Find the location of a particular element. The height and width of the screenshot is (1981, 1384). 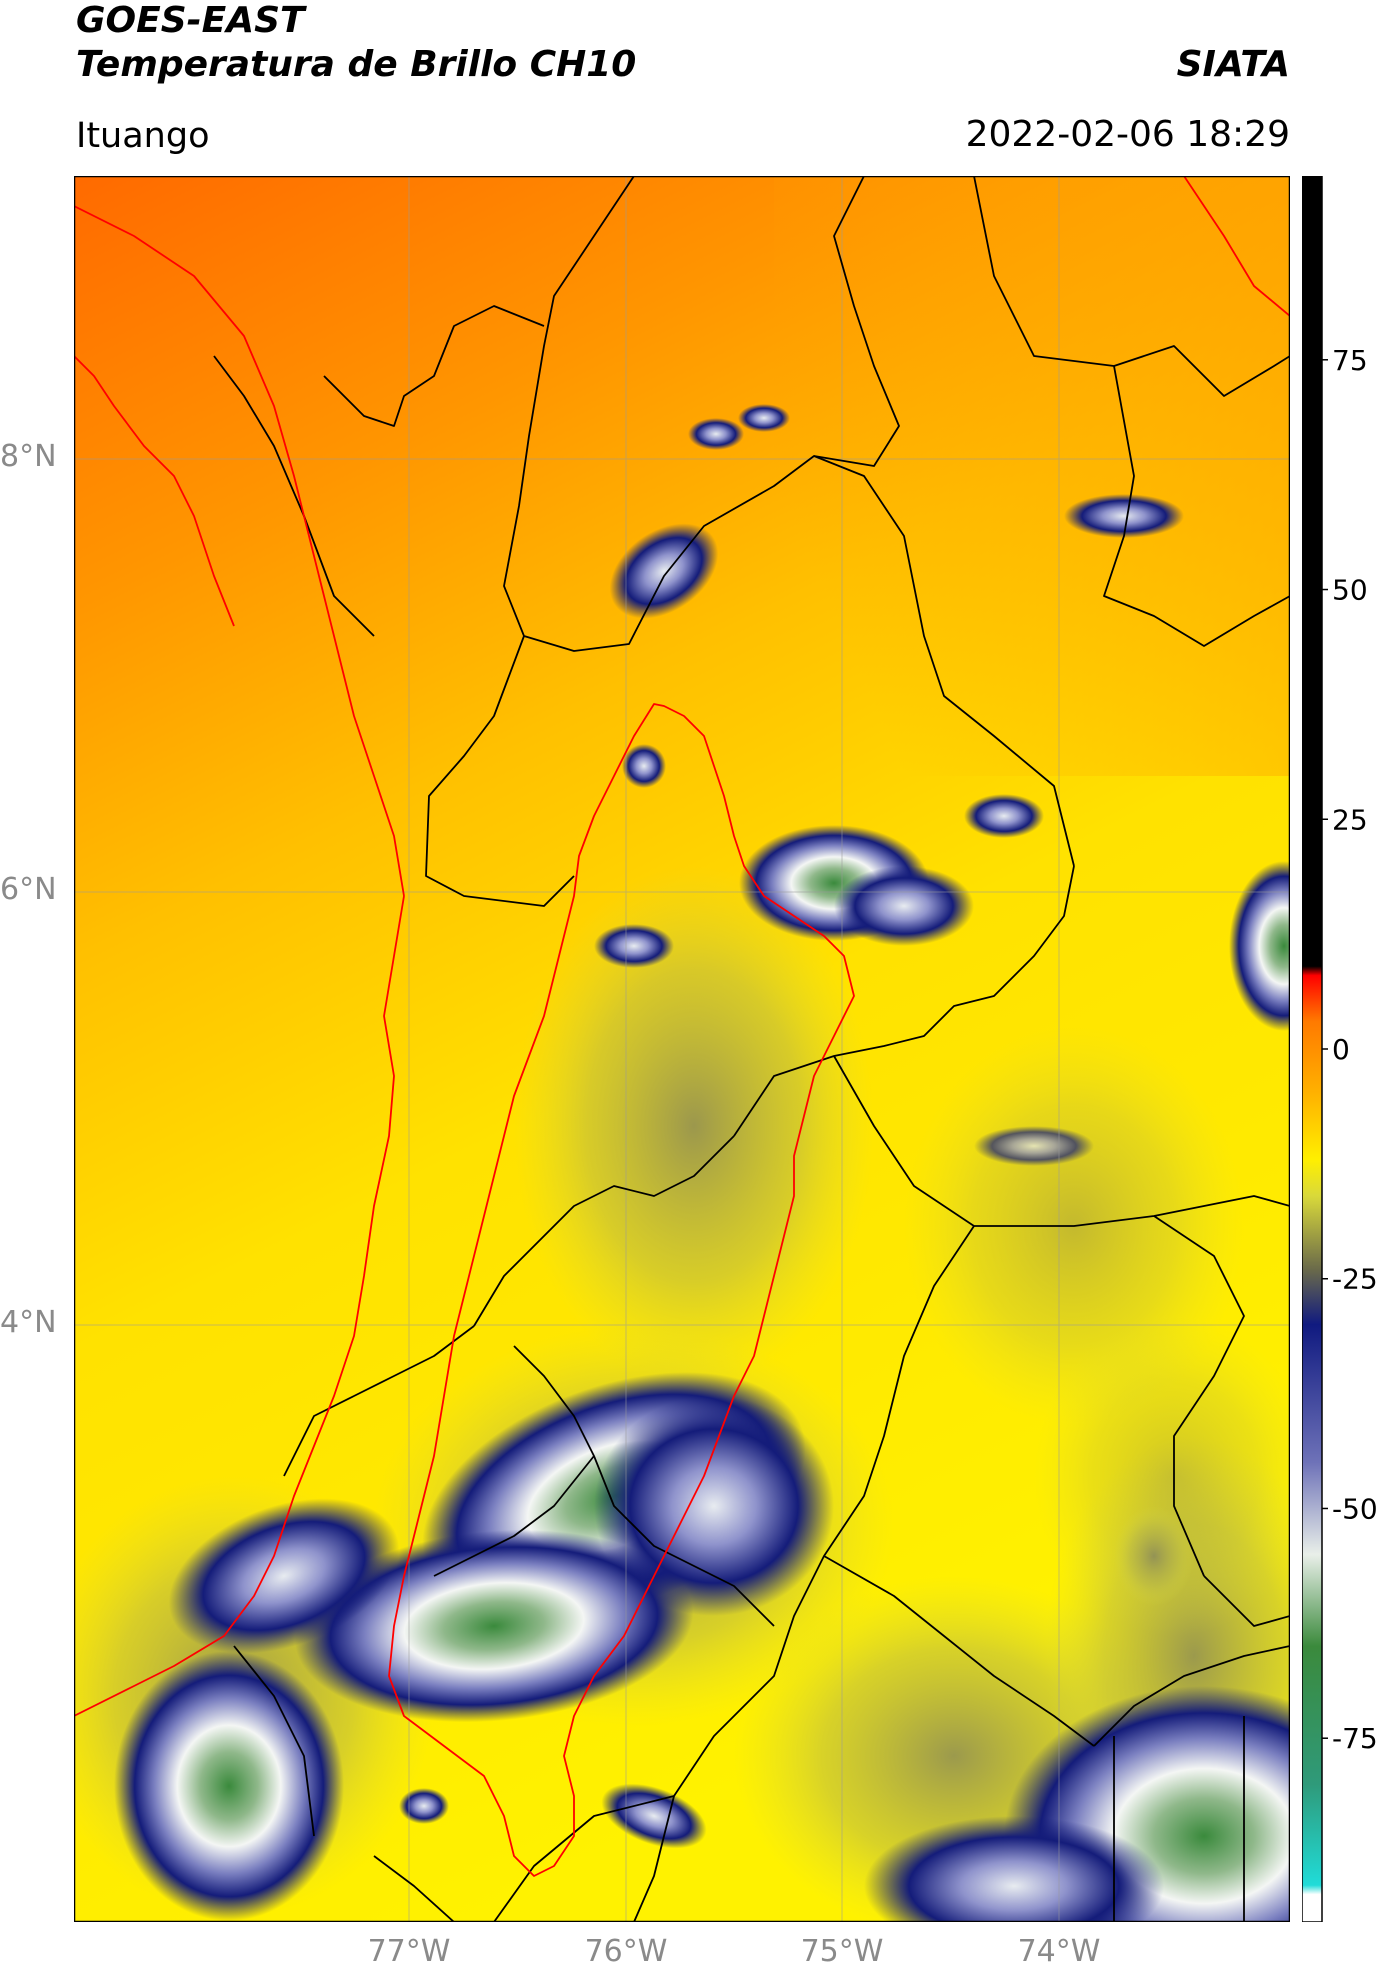

colorbar-tick-label: -75 is located at coordinates (1355, 1738).